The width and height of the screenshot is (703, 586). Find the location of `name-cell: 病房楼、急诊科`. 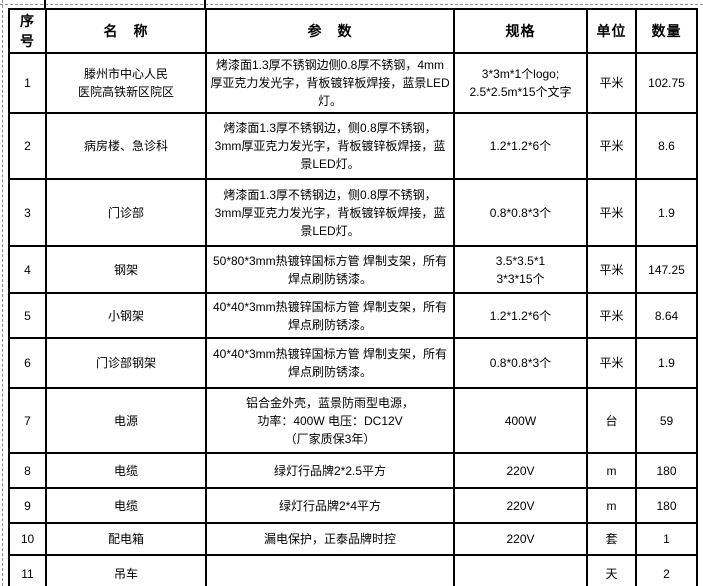

name-cell: 病房楼、急诊科 is located at coordinates (126, 146).